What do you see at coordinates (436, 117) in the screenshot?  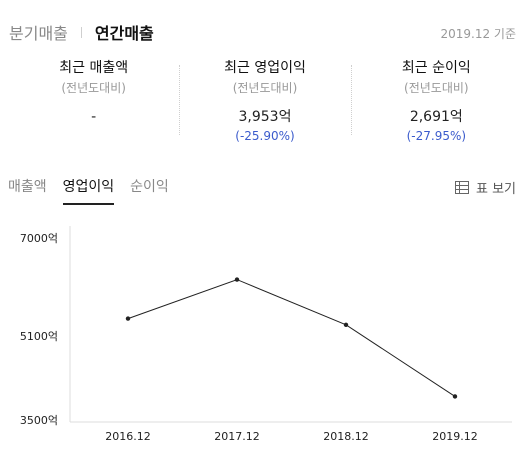 I see `summary-value: 2,691억` at bounding box center [436, 117].